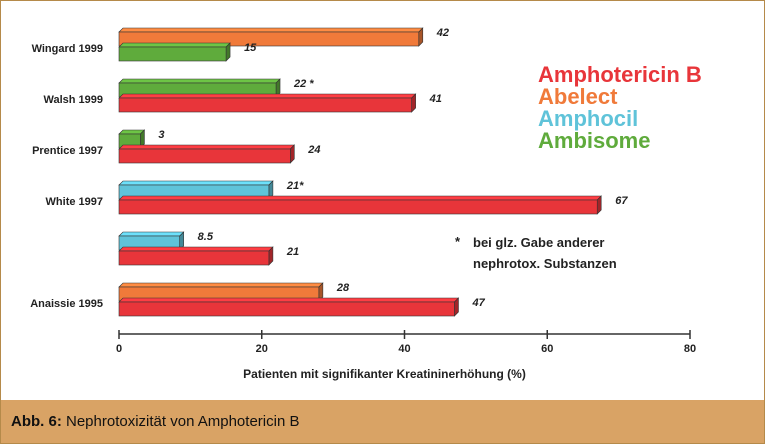 This screenshot has height=444, width=765. Describe the element at coordinates (206, 237) in the screenshot. I see `bar-value-label: 8.5` at that location.